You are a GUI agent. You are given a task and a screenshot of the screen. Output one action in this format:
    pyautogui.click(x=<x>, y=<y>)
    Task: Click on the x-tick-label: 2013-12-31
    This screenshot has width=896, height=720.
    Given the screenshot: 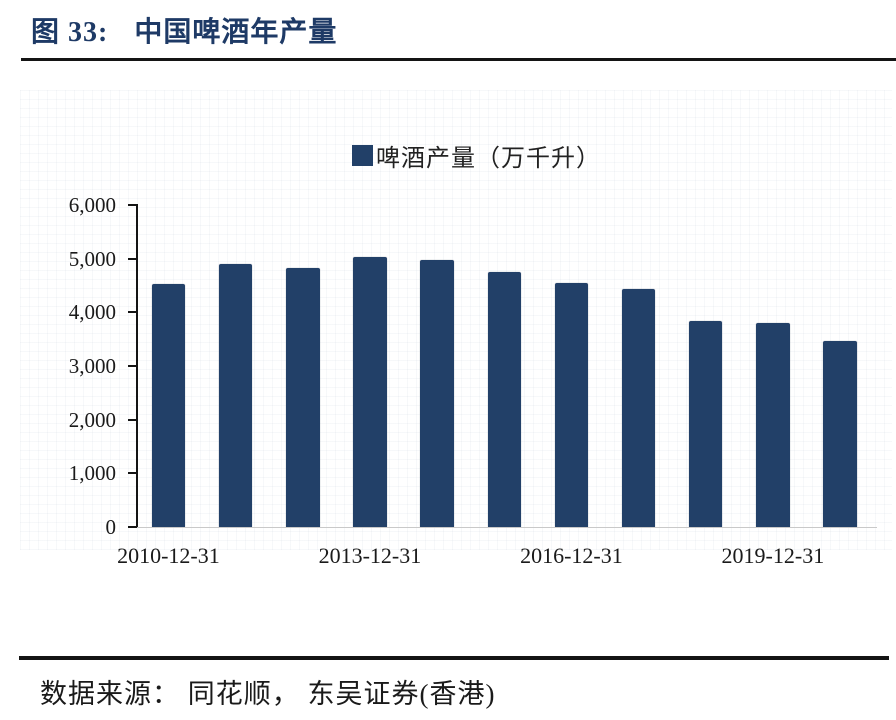 What is the action you would take?
    pyautogui.click(x=370, y=555)
    